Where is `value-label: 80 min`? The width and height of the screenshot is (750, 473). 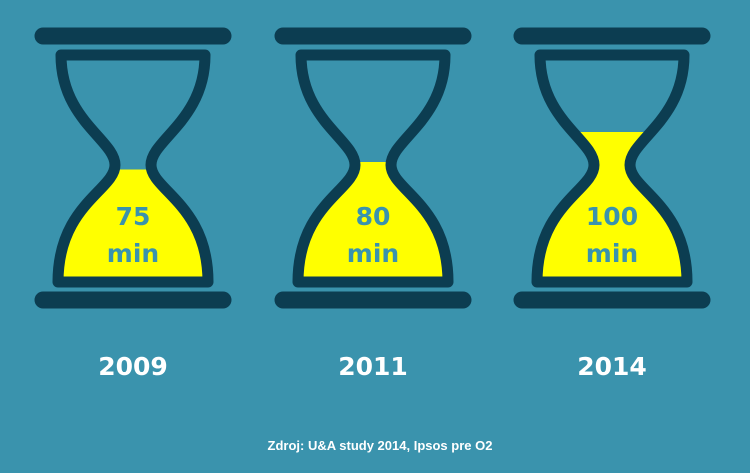
value-label: 80 min is located at coordinates (373, 235).